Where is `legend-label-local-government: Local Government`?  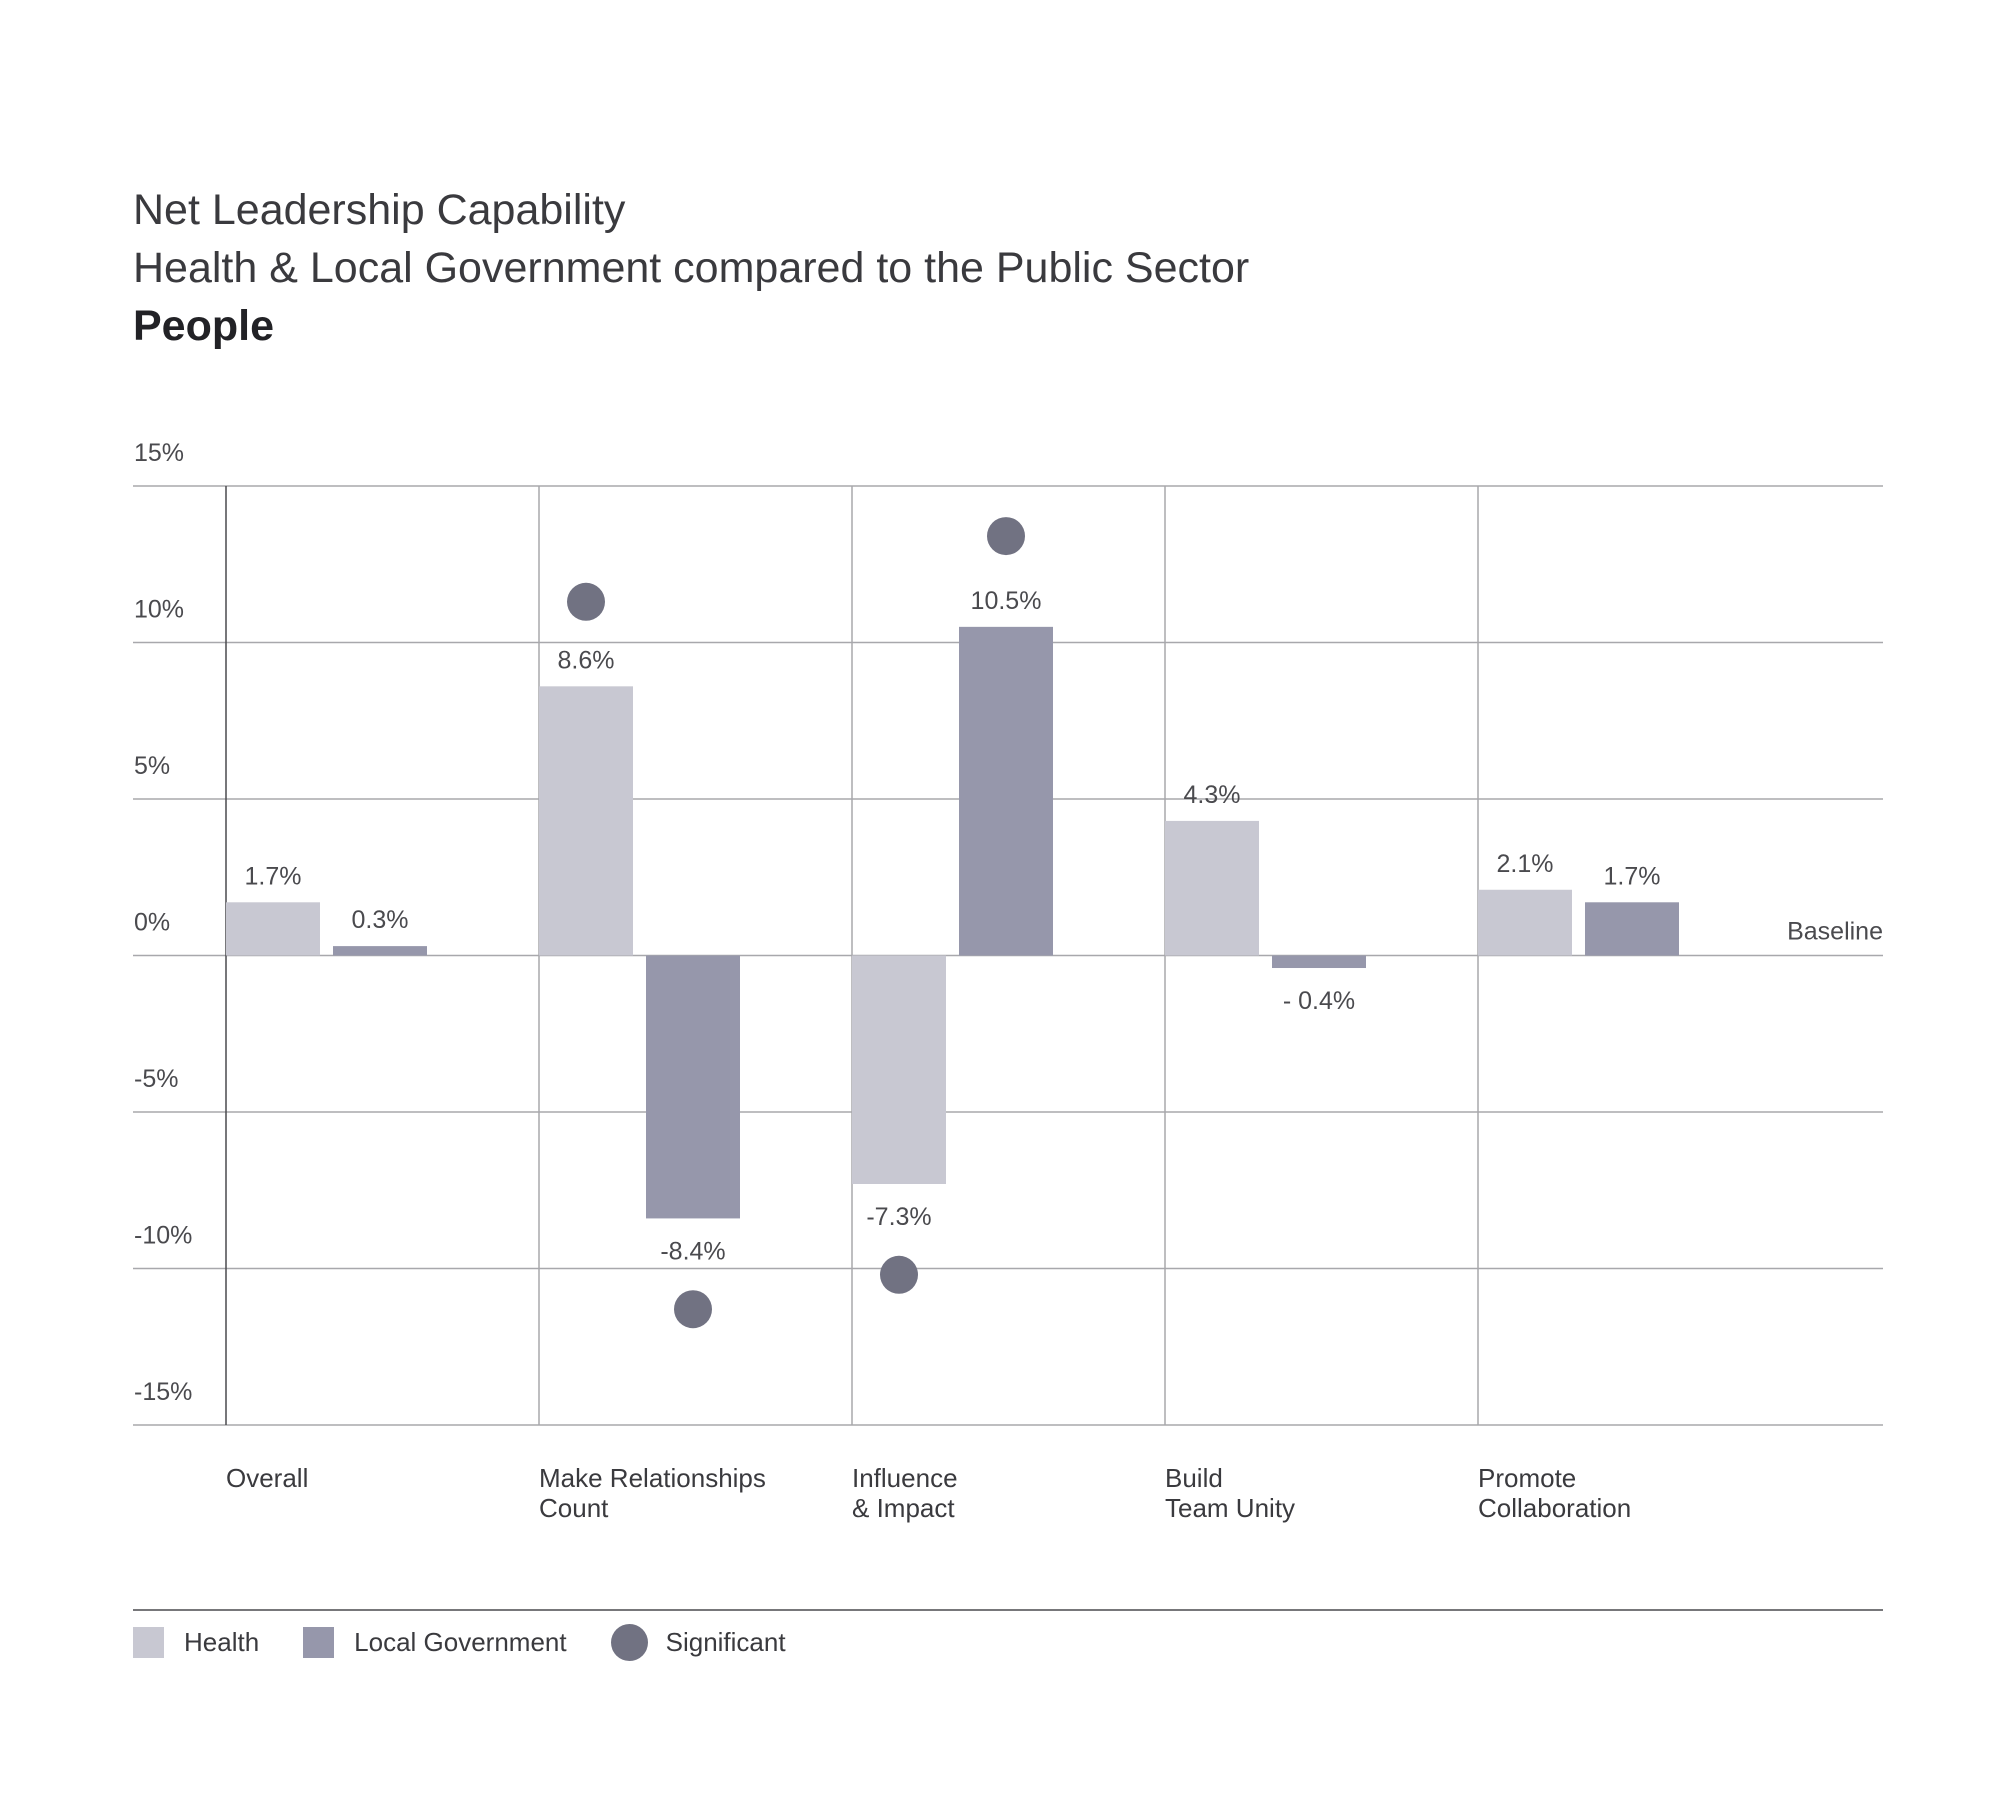 legend-label-local-government: Local Government is located at coordinates (460, 1642).